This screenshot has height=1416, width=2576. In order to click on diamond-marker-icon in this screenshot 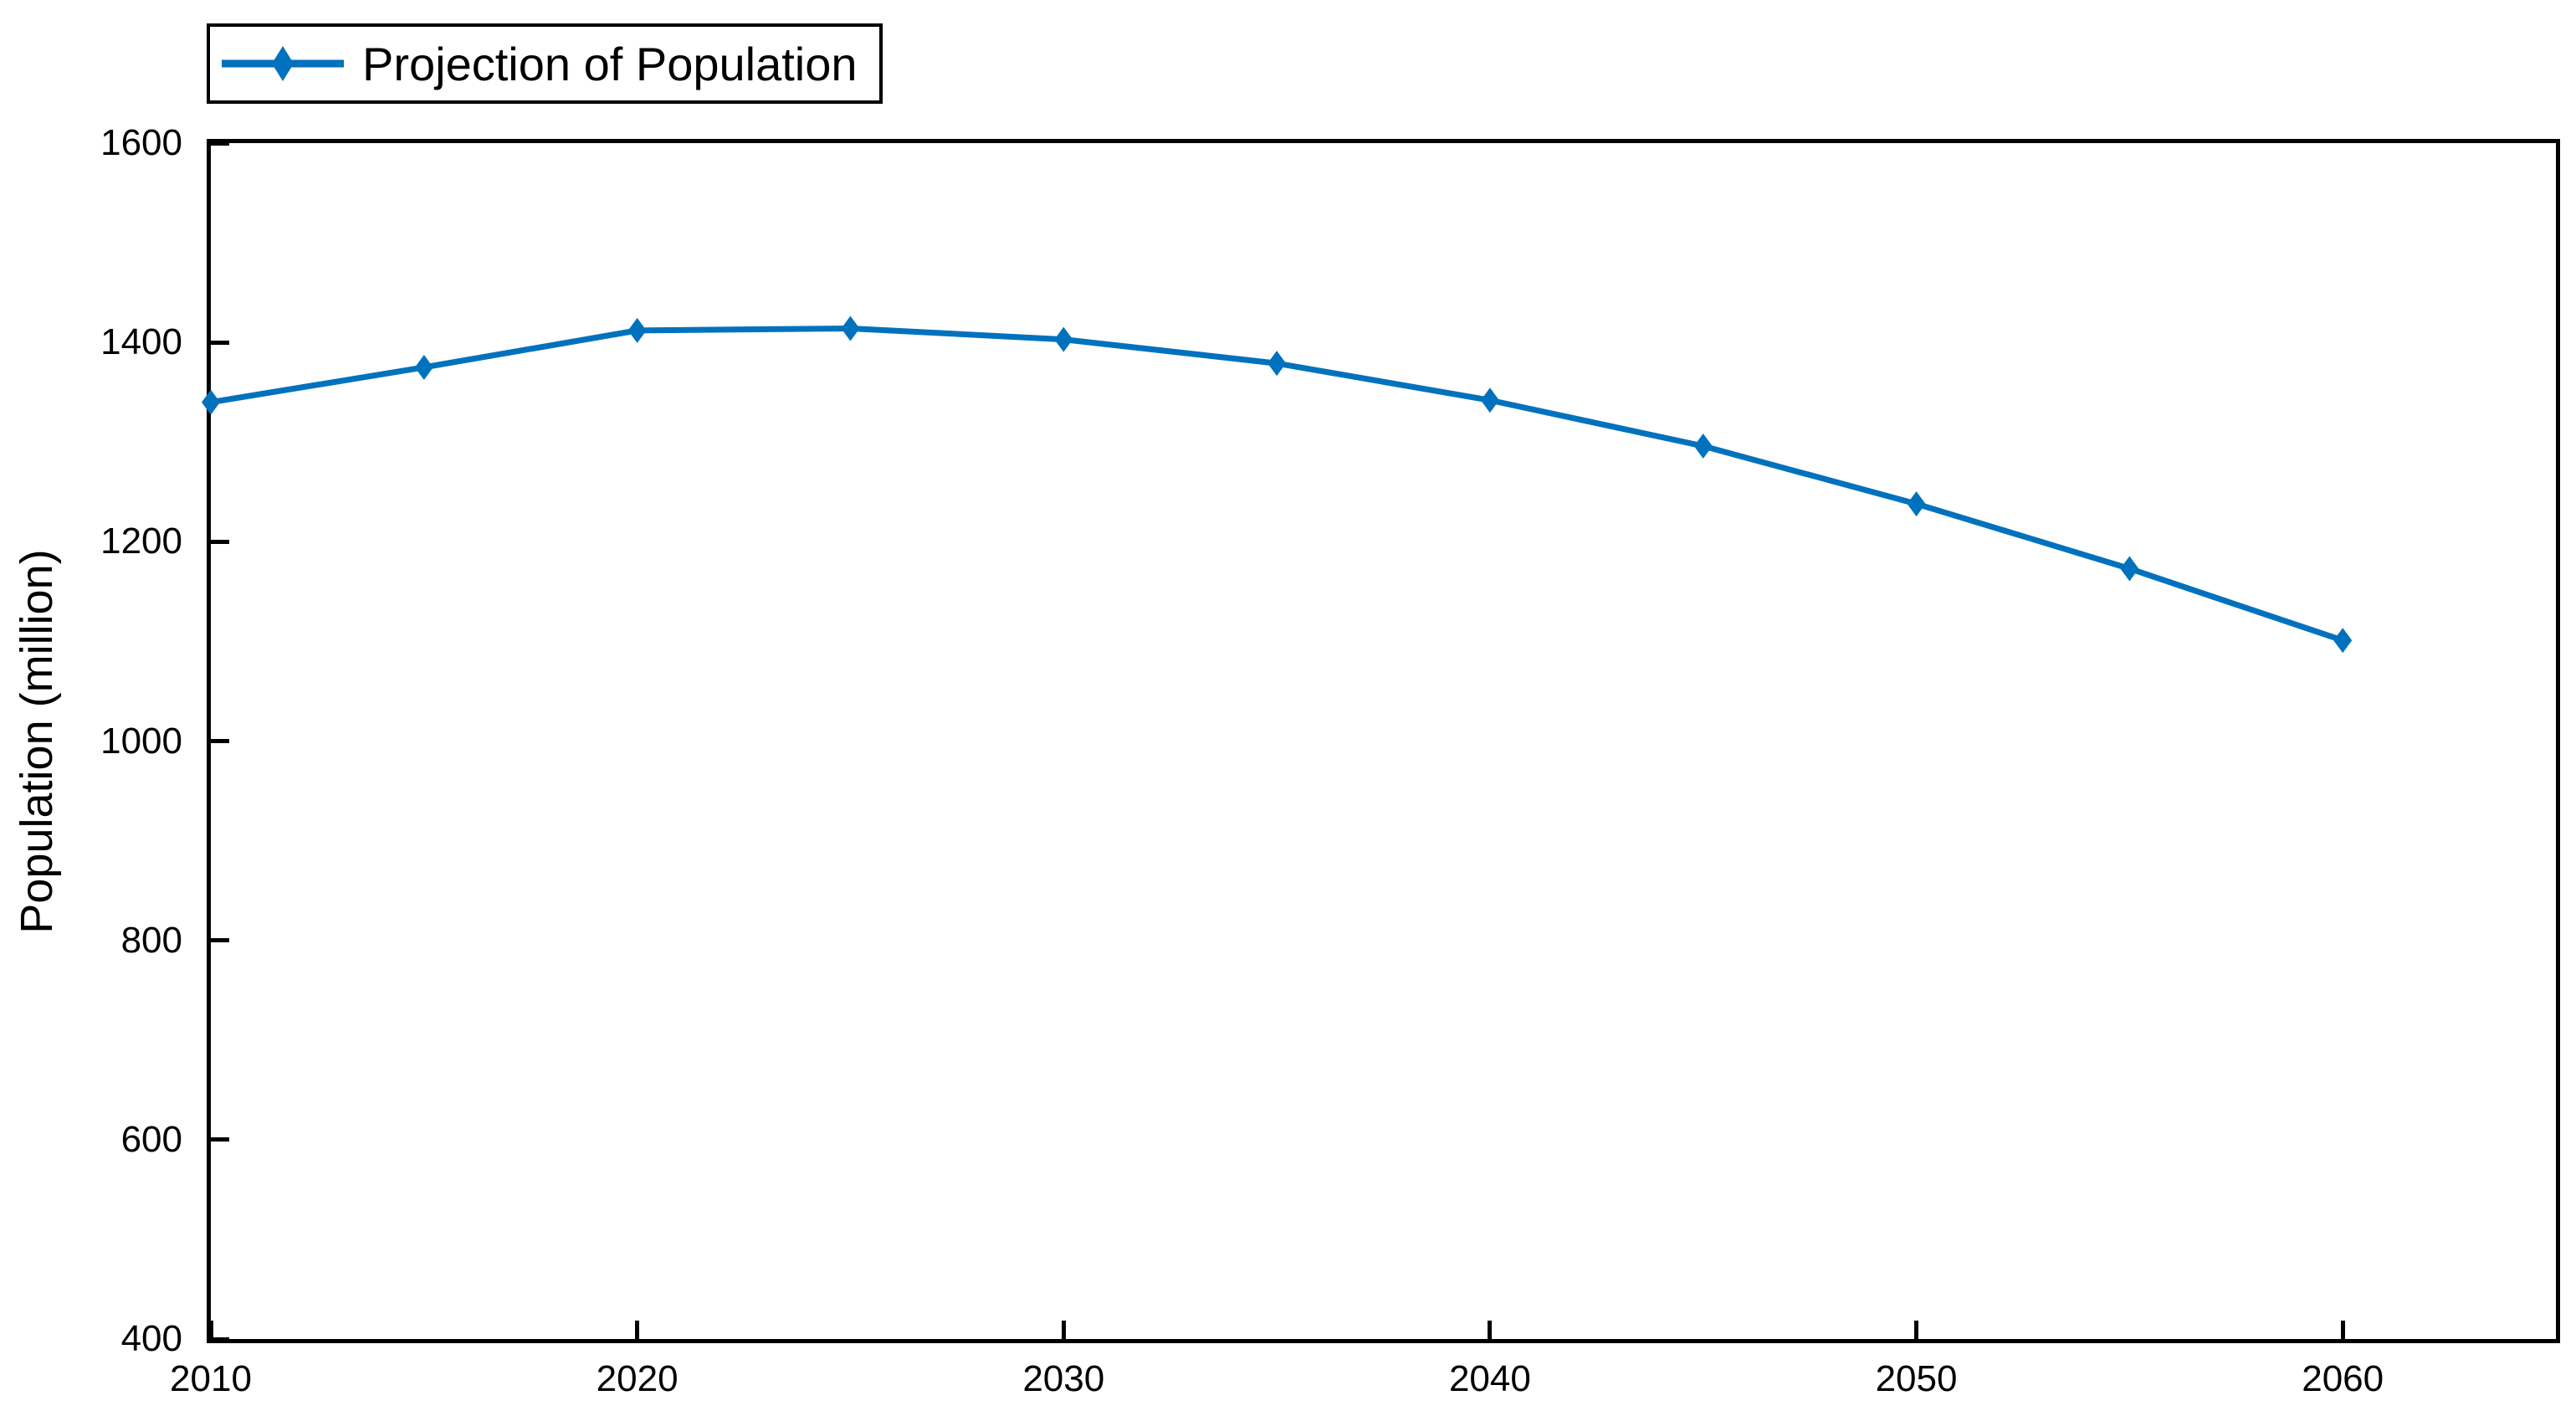, I will do `click(283, 63)`.